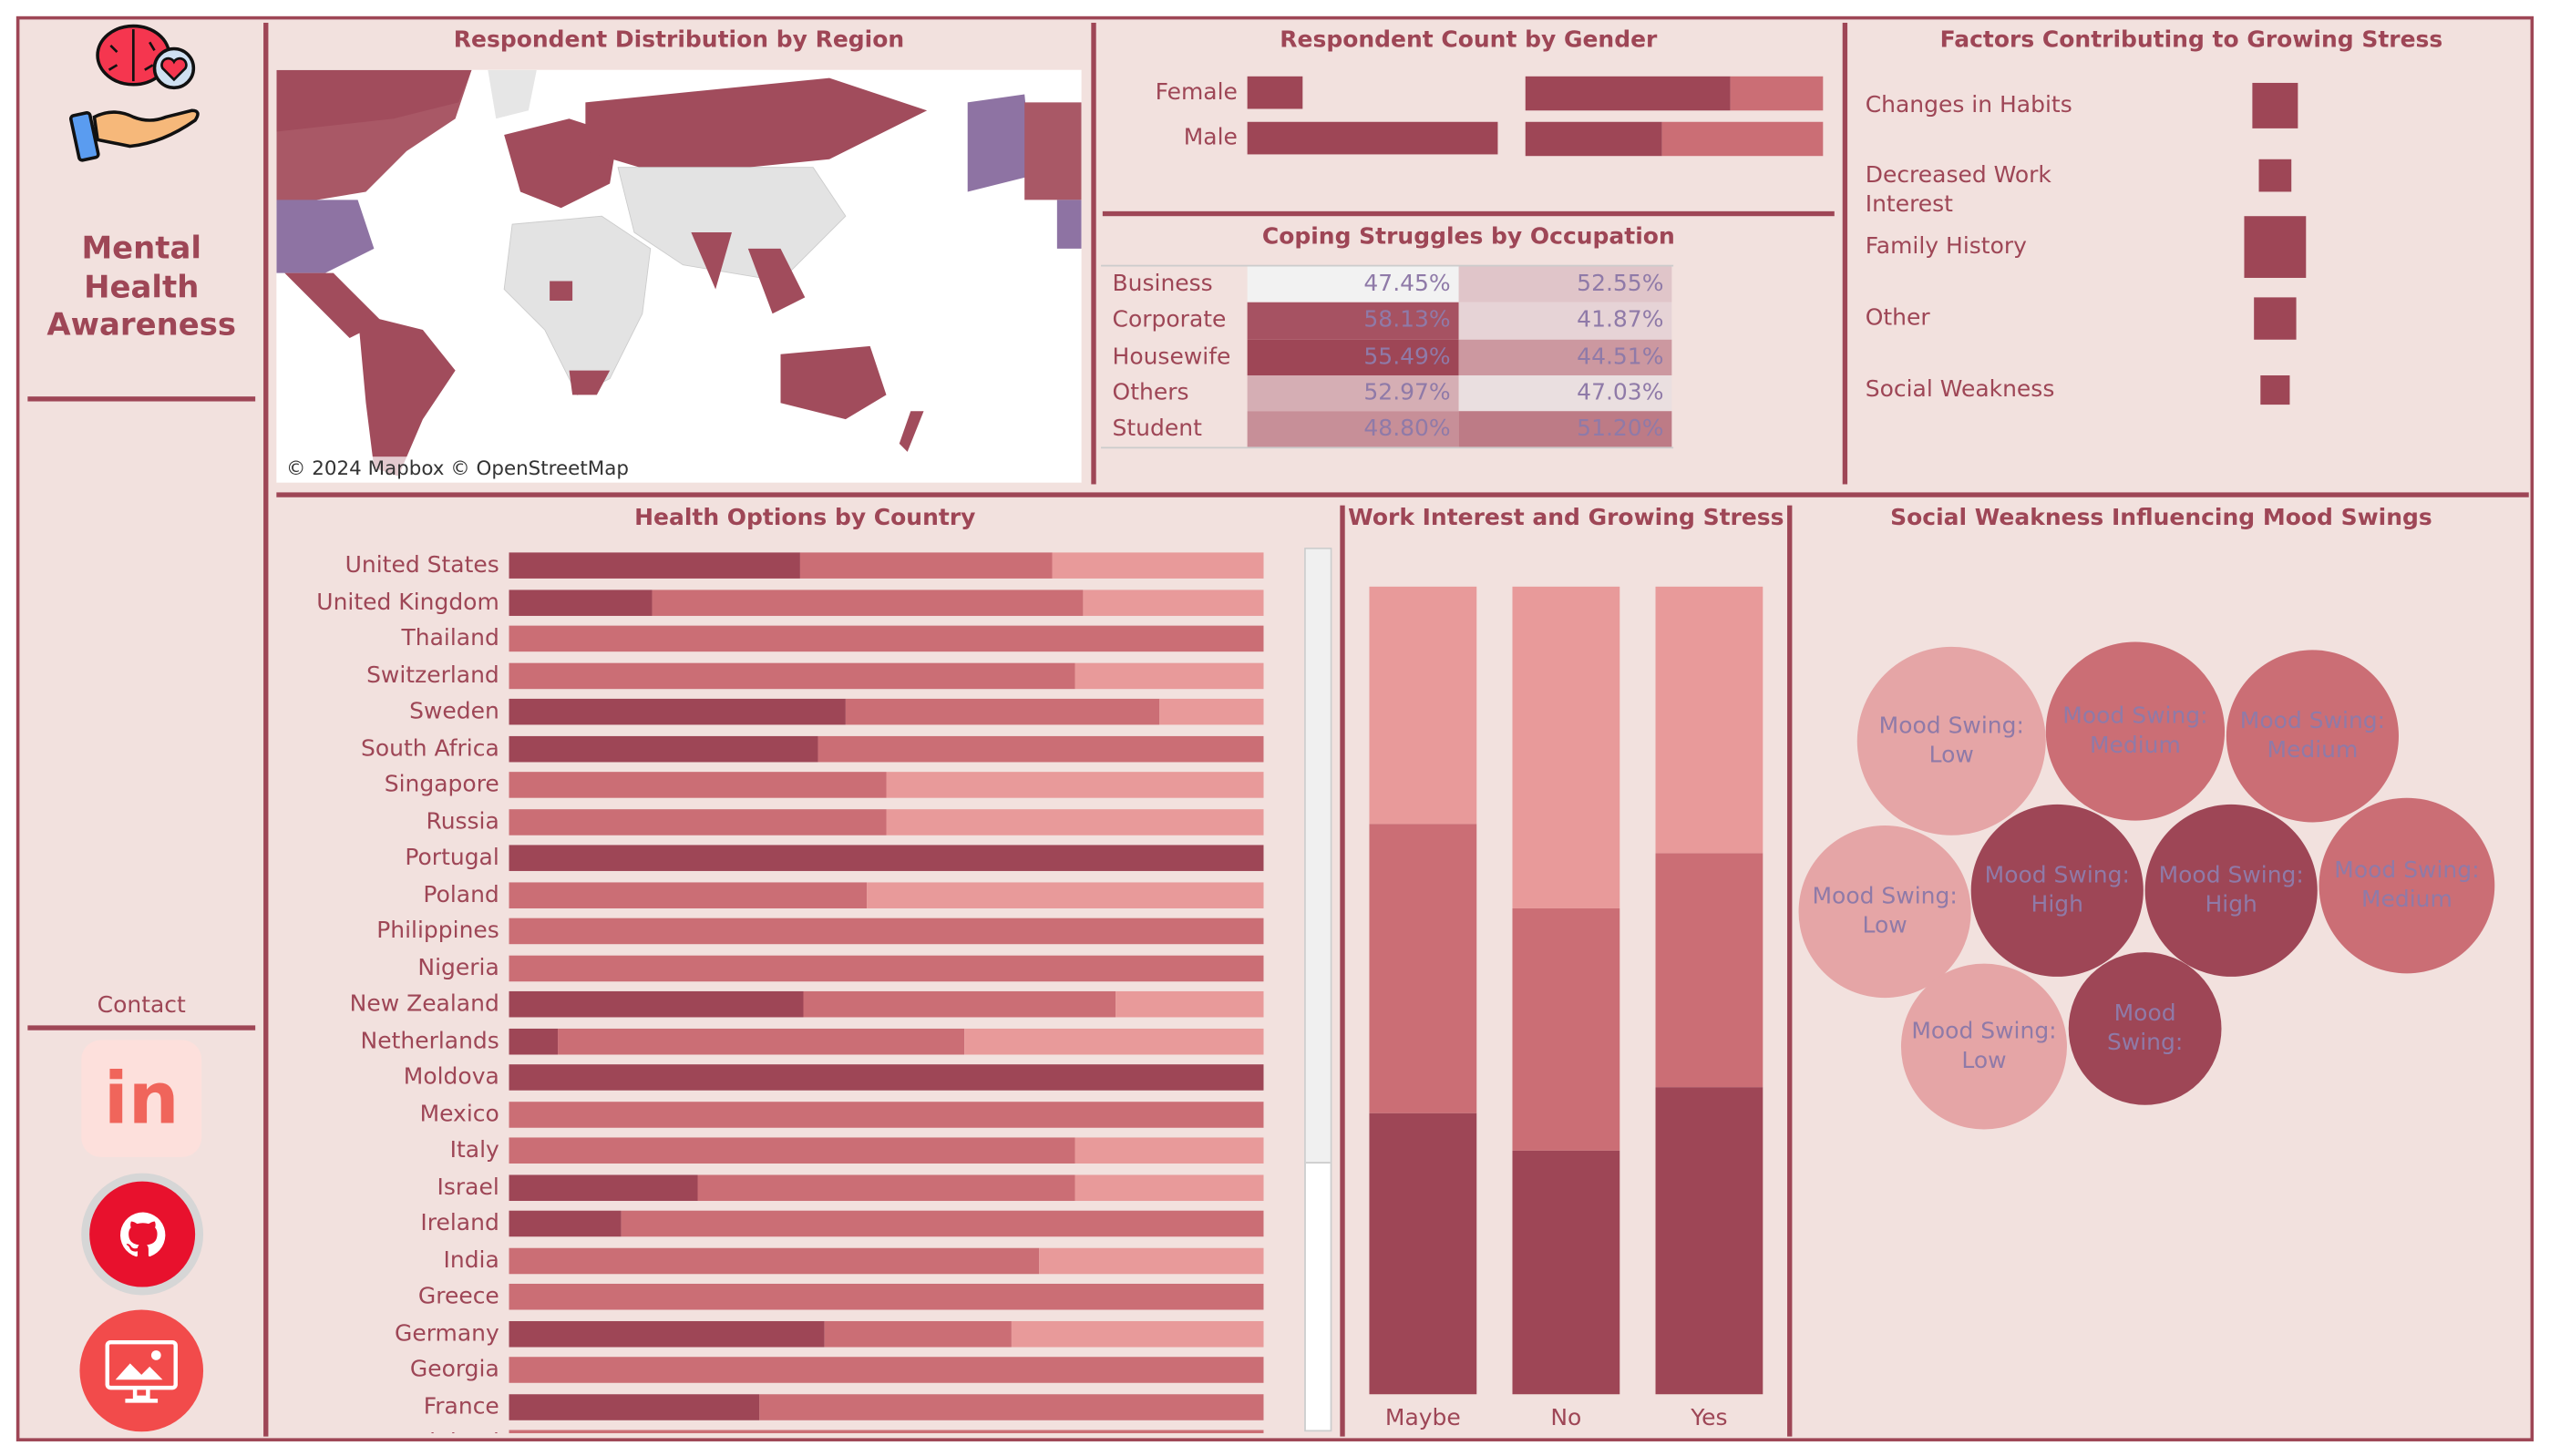 The height and width of the screenshot is (1456, 2550). I want to click on coping-cell: 51.20%, so click(1565, 429).